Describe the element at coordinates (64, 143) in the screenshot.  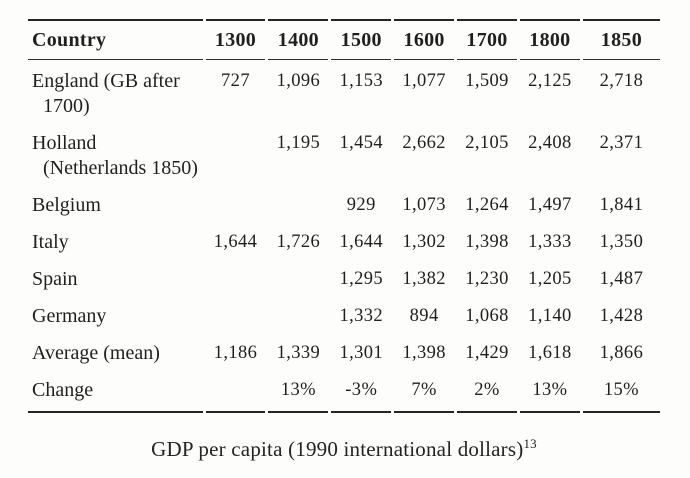
I see `country-label: Holland` at that location.